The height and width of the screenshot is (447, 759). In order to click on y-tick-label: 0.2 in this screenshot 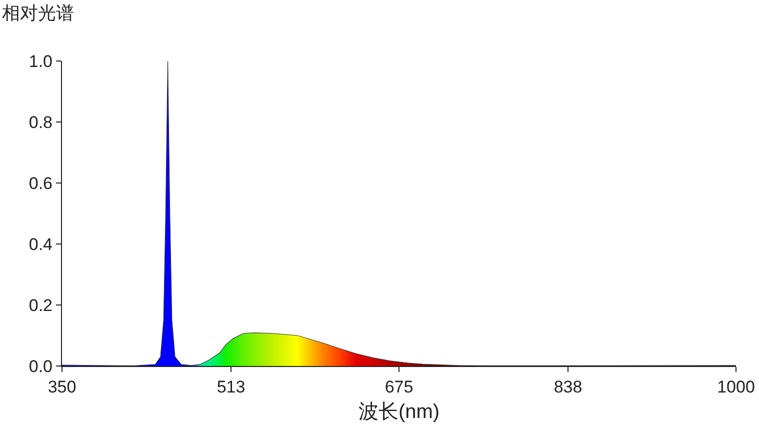, I will do `click(40, 305)`.